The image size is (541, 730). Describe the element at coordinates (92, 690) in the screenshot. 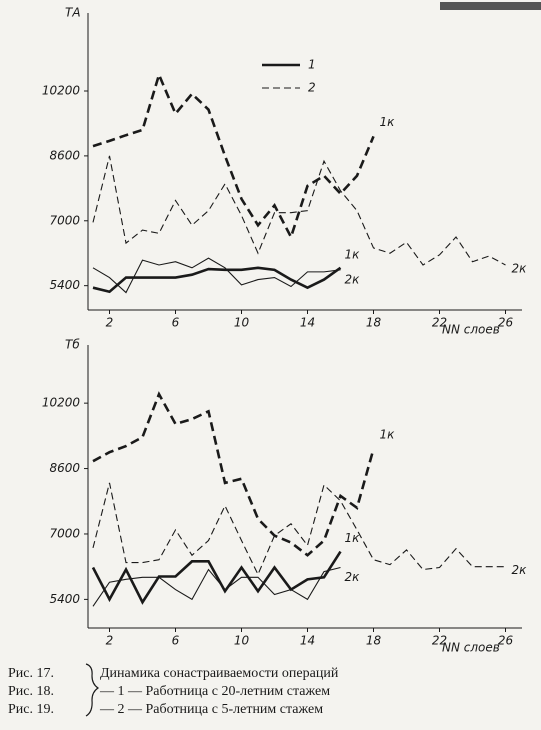

I see `brace` at that location.